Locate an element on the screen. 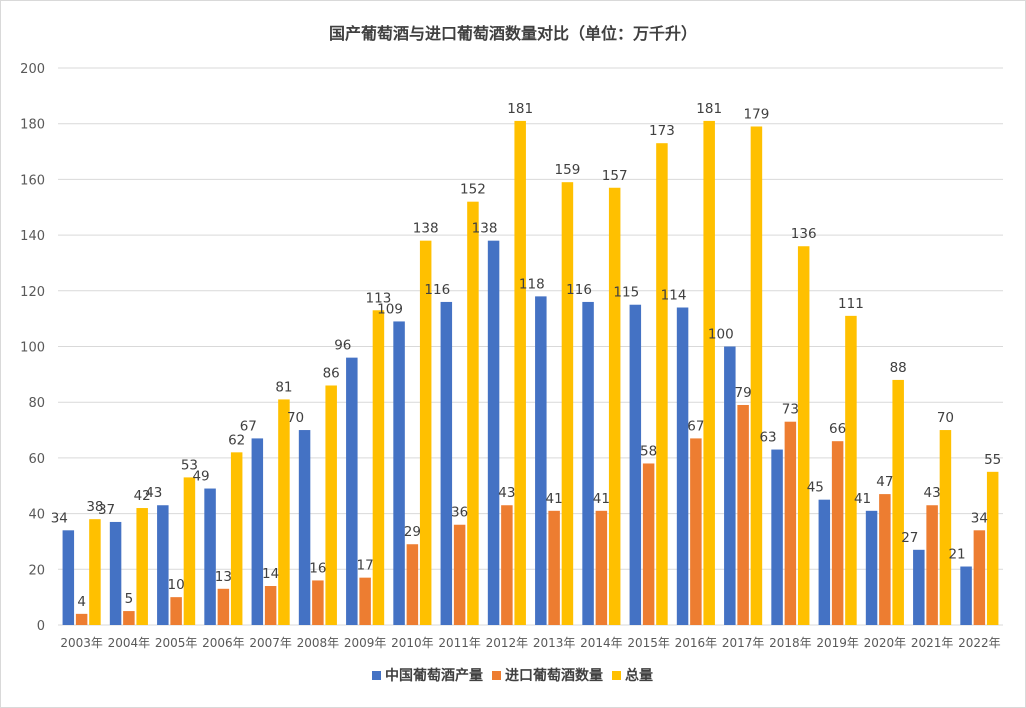 This screenshot has height=708, width=1026. data-label: 21 is located at coordinates (956, 555).